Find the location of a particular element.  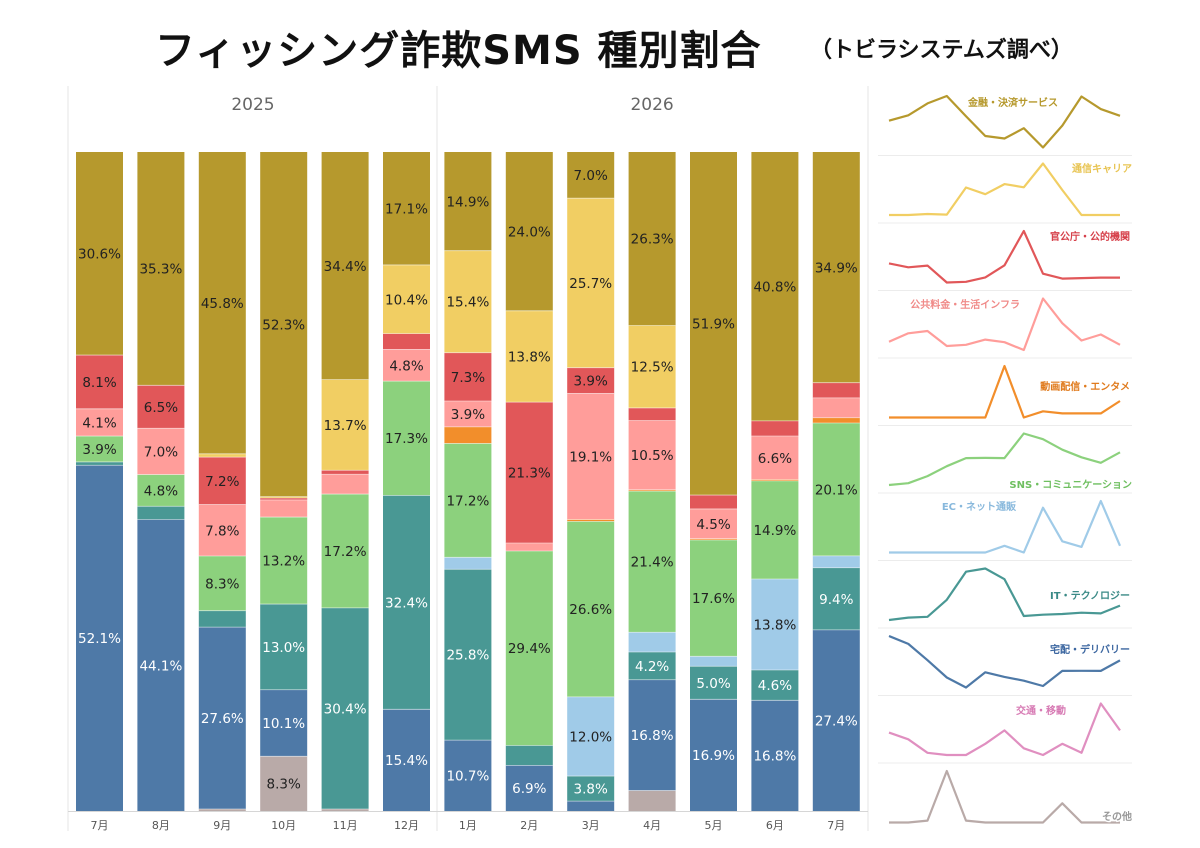

data-label: 4.1% is located at coordinates (99, 423).